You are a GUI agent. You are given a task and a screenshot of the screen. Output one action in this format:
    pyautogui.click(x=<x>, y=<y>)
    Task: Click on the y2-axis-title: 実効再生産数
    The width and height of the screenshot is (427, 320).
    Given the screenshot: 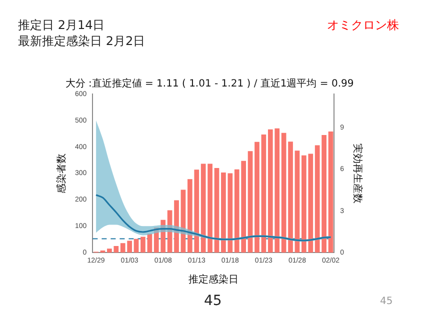 What is the action you would take?
    pyautogui.click(x=357, y=173)
    